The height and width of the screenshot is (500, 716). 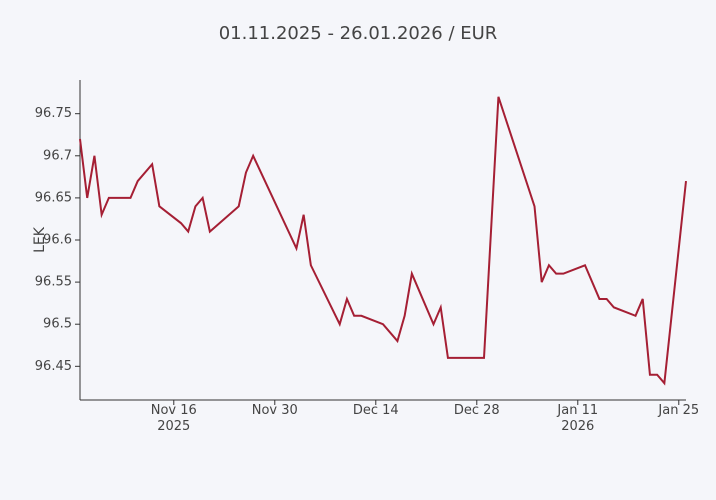 I want to click on x-tick-label: Dec 14, so click(x=375, y=410).